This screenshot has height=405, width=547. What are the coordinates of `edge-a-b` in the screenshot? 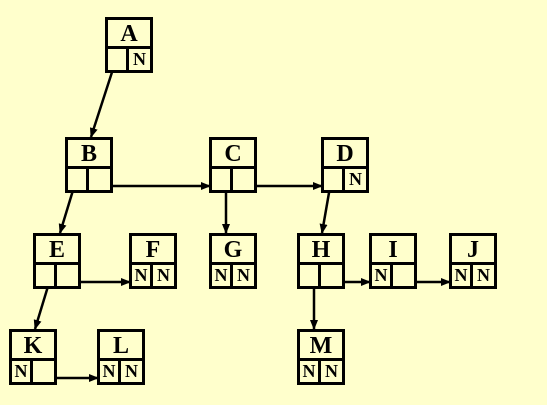 It's located at (102, 101).